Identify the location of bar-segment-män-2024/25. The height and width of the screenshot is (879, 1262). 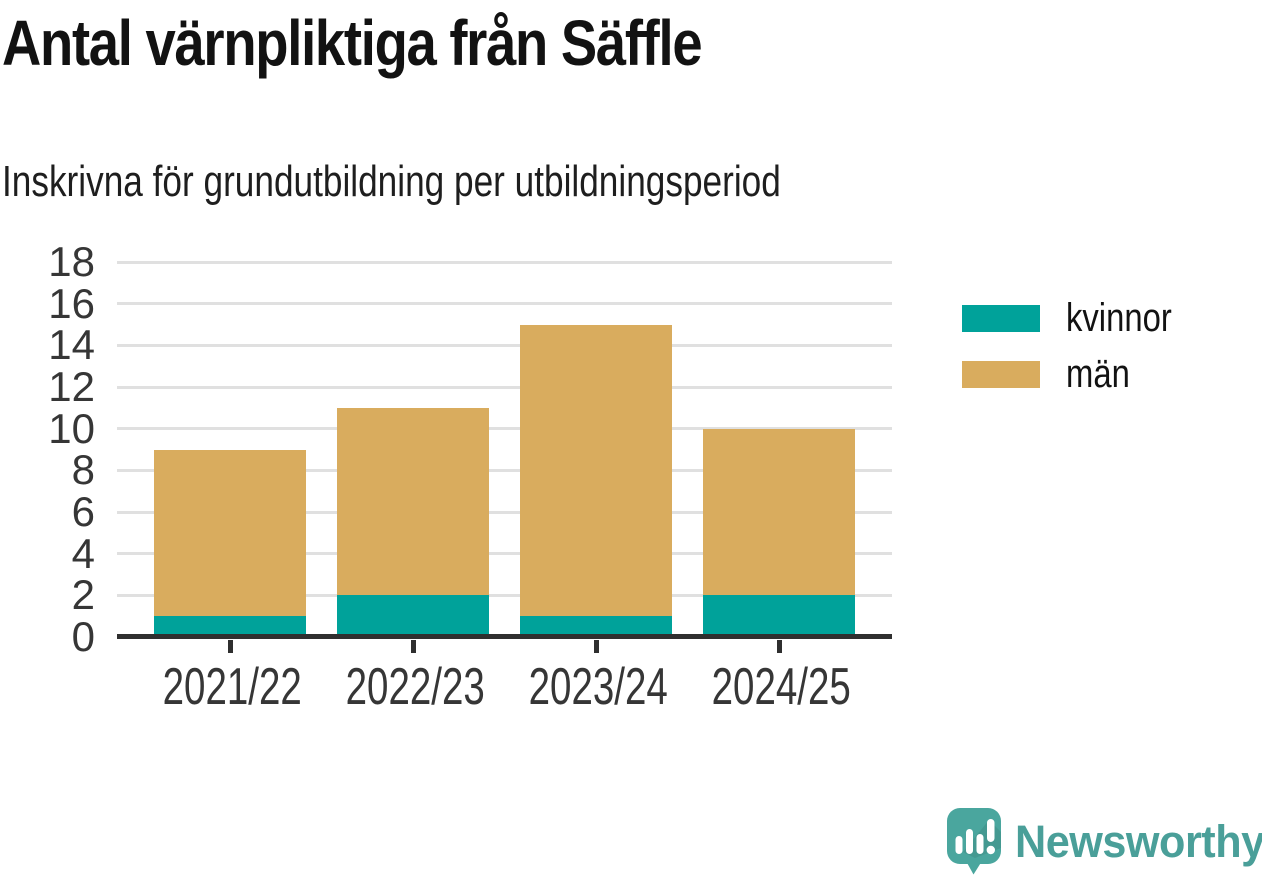
(779, 512).